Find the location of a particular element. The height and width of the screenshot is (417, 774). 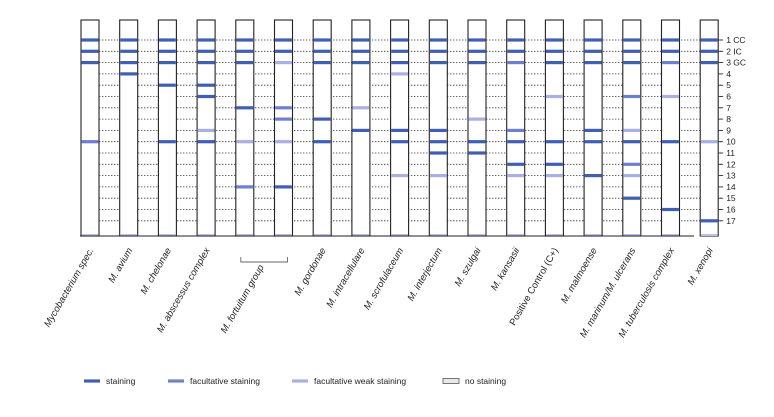

band-label-15: 15 is located at coordinates (731, 198).